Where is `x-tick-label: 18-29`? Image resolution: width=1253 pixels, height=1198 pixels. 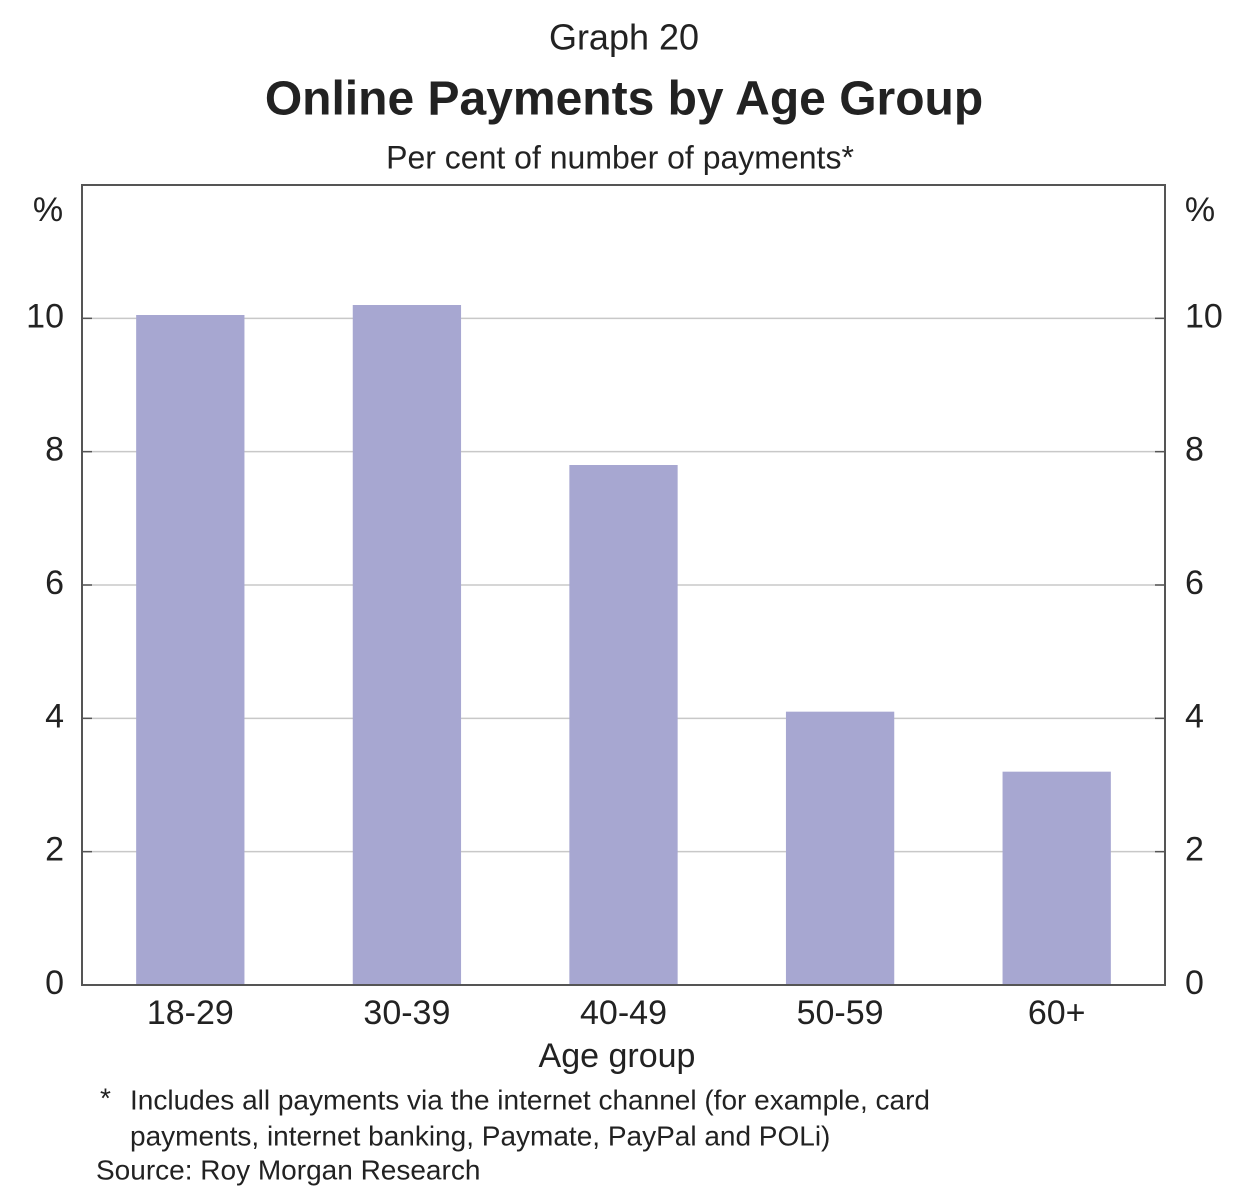
x-tick-label: 18-29 is located at coordinates (190, 1013).